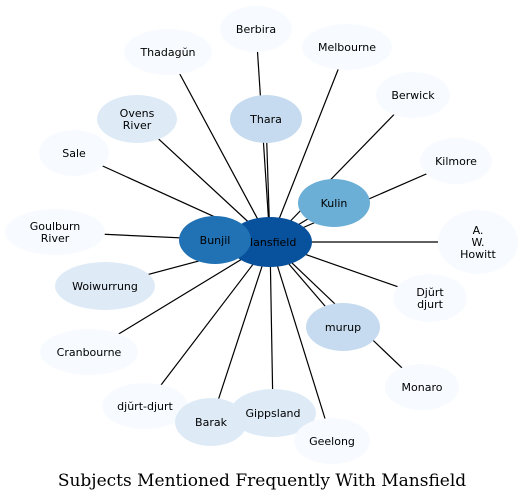 This screenshot has height=502, width=525. I want to click on node-cranbourne-shape, so click(89, 352).